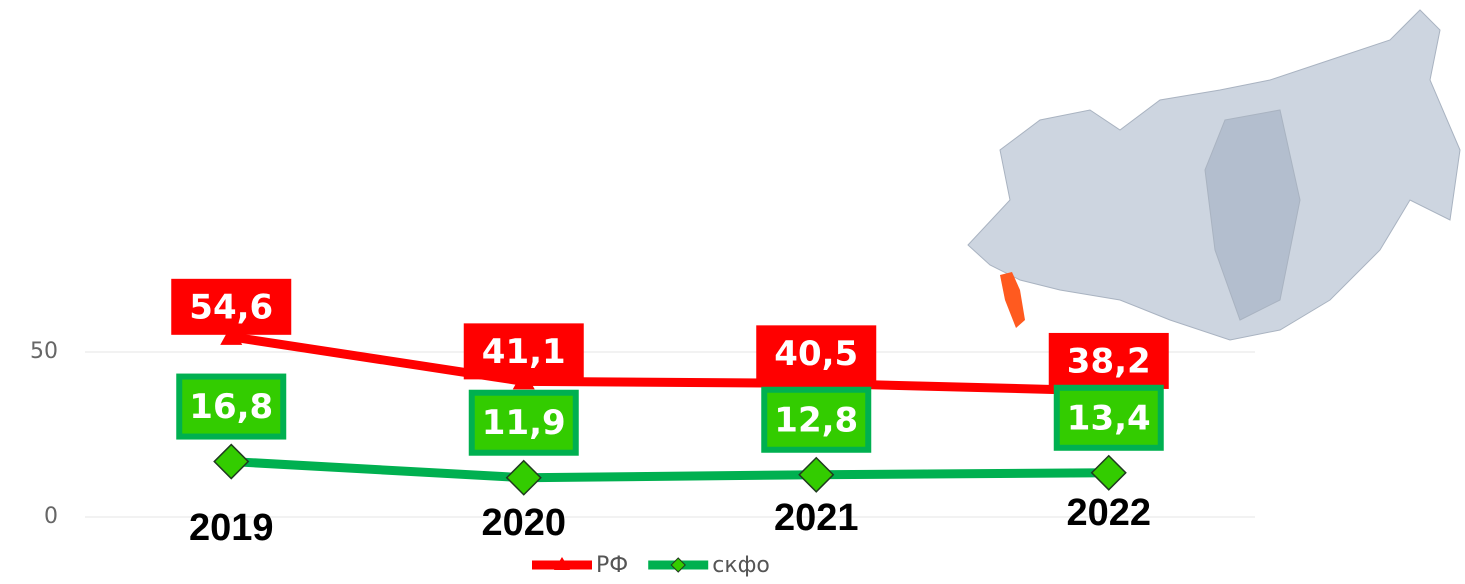 This screenshot has height=584, width=1465. I want to click on x-tick-label: 2021, so click(816, 518).